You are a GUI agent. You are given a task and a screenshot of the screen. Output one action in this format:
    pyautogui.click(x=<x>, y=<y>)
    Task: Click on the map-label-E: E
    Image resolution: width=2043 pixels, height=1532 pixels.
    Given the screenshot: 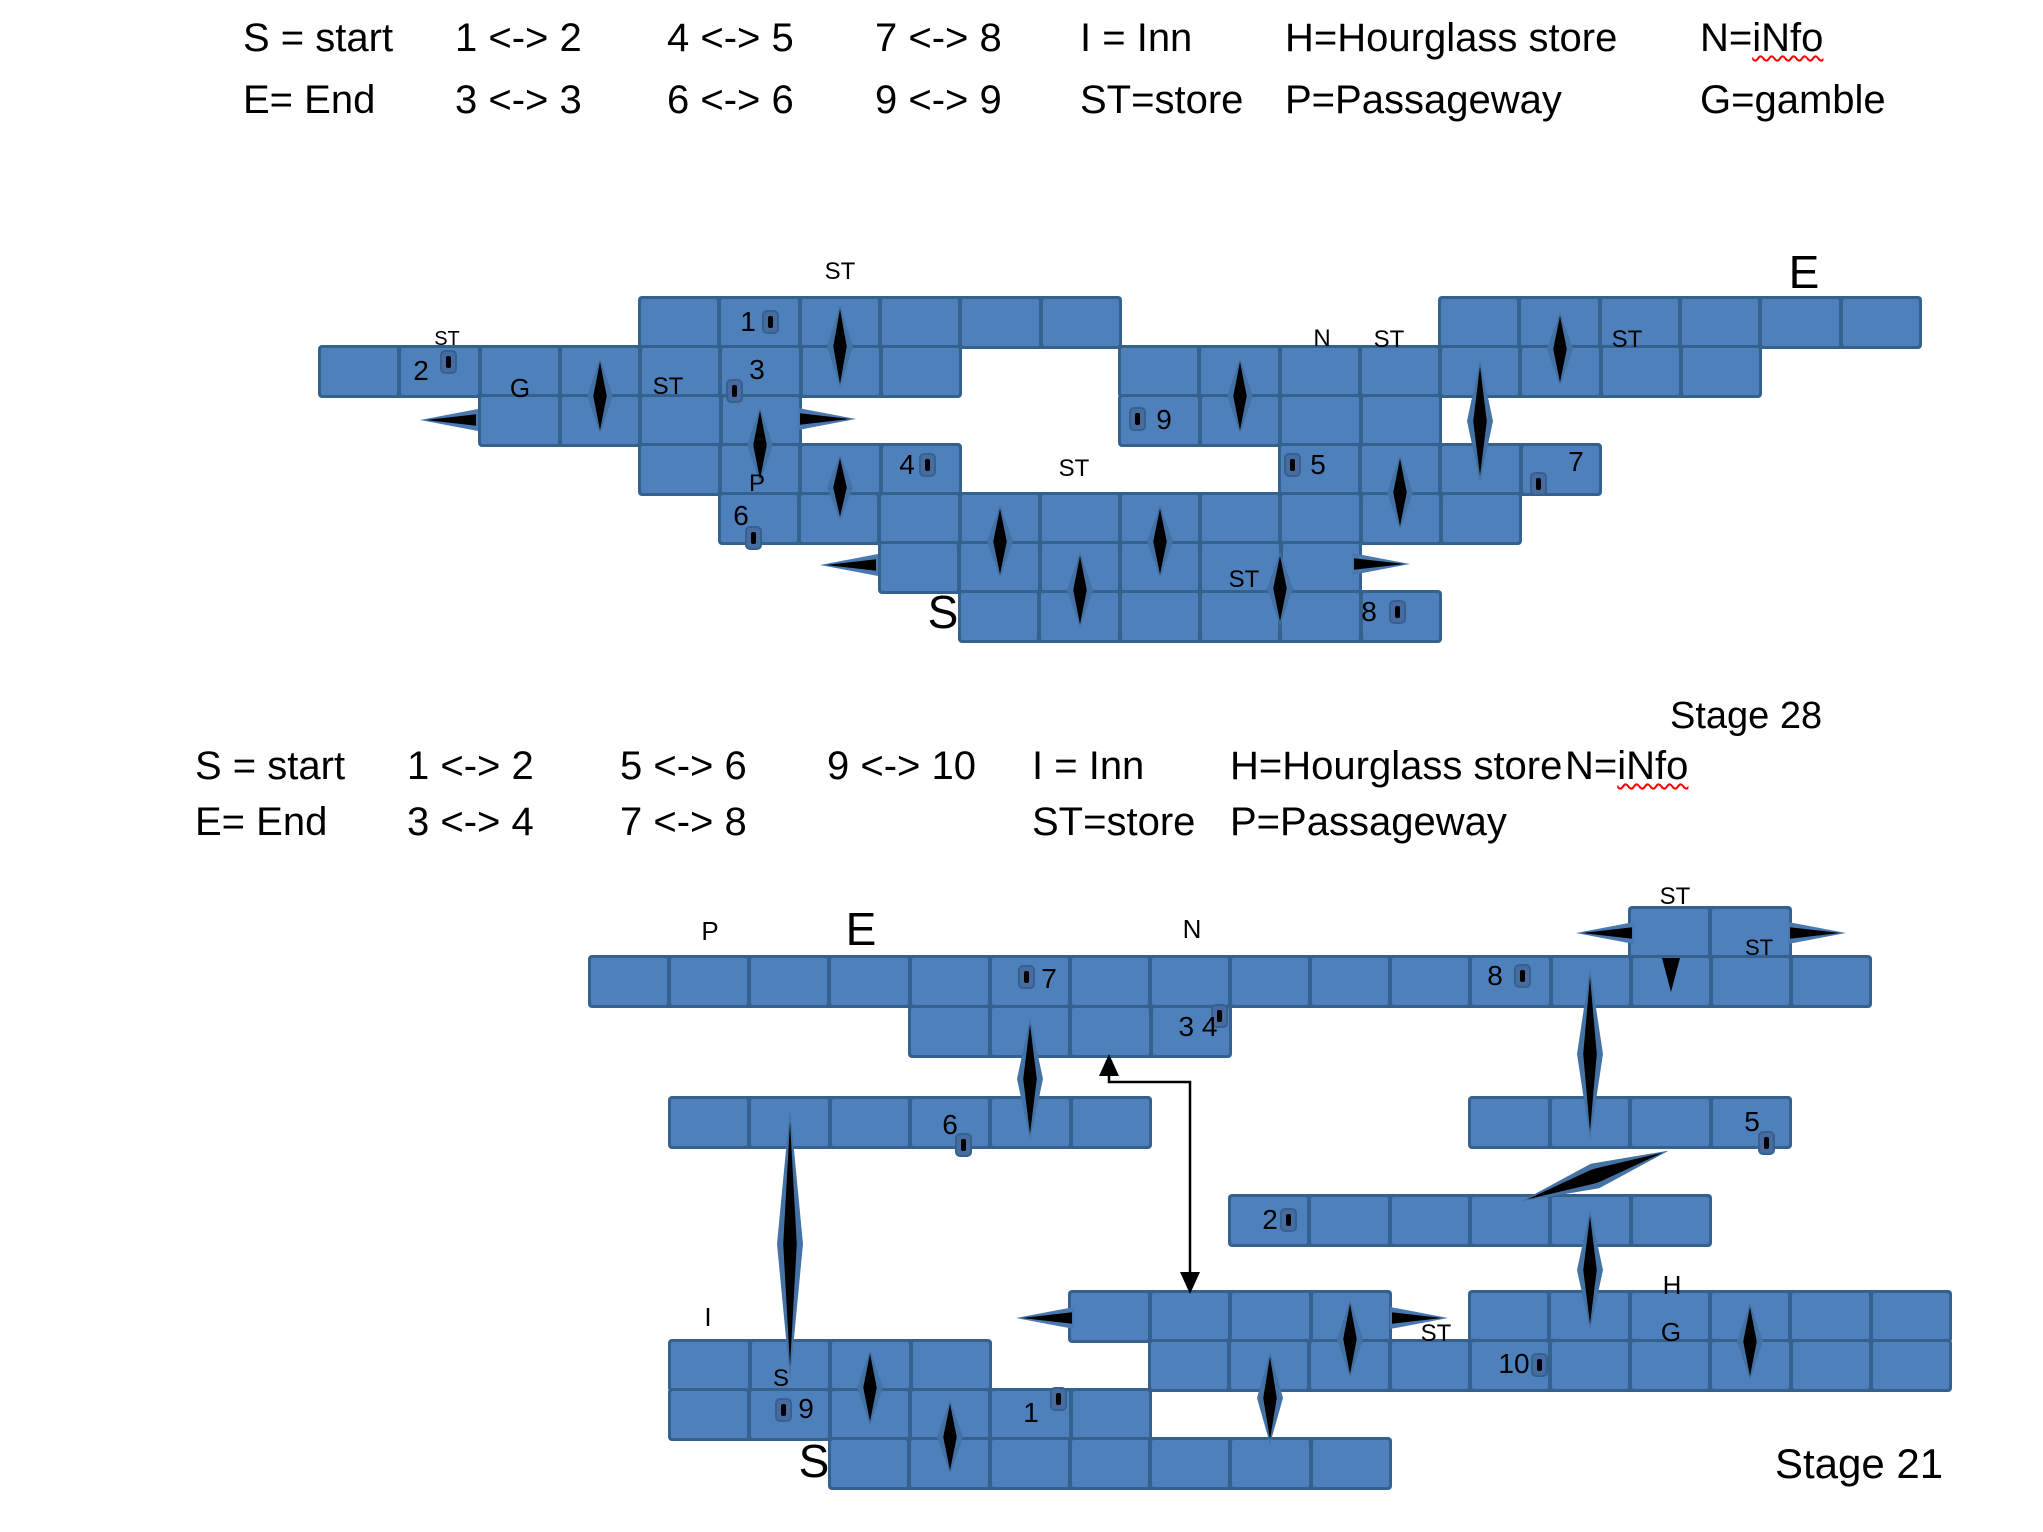 What is the action you would take?
    pyautogui.click(x=861, y=929)
    